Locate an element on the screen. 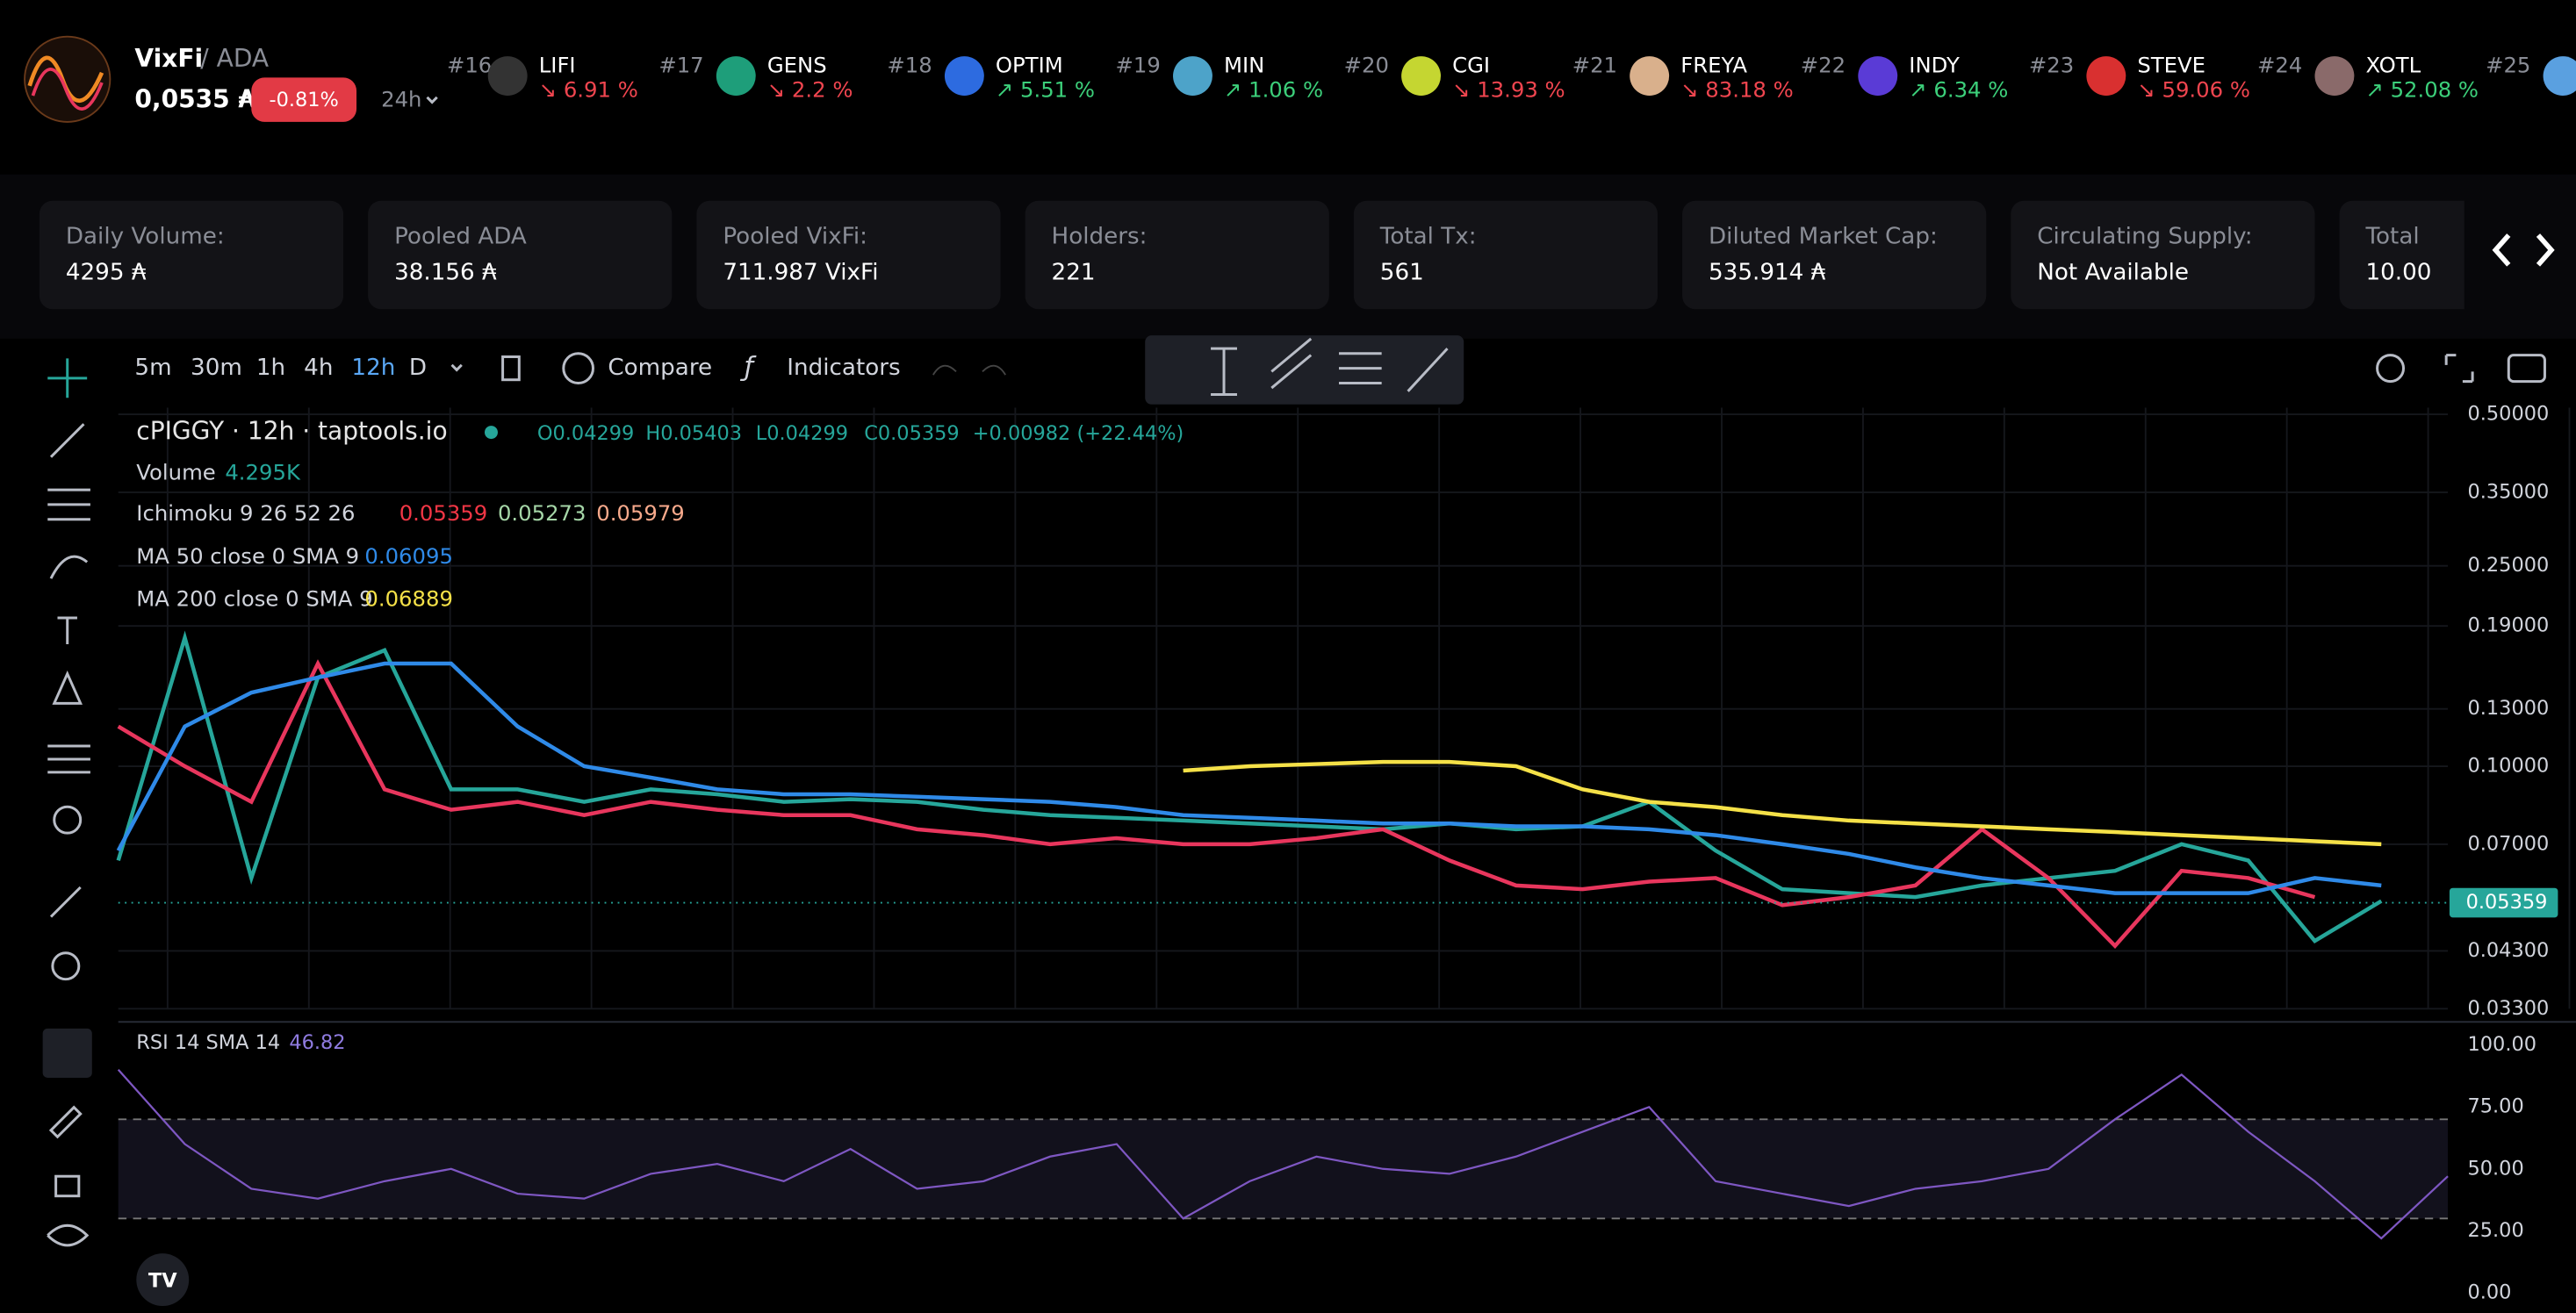  ticker-change: ↘ 6.91 % is located at coordinates (588, 89).